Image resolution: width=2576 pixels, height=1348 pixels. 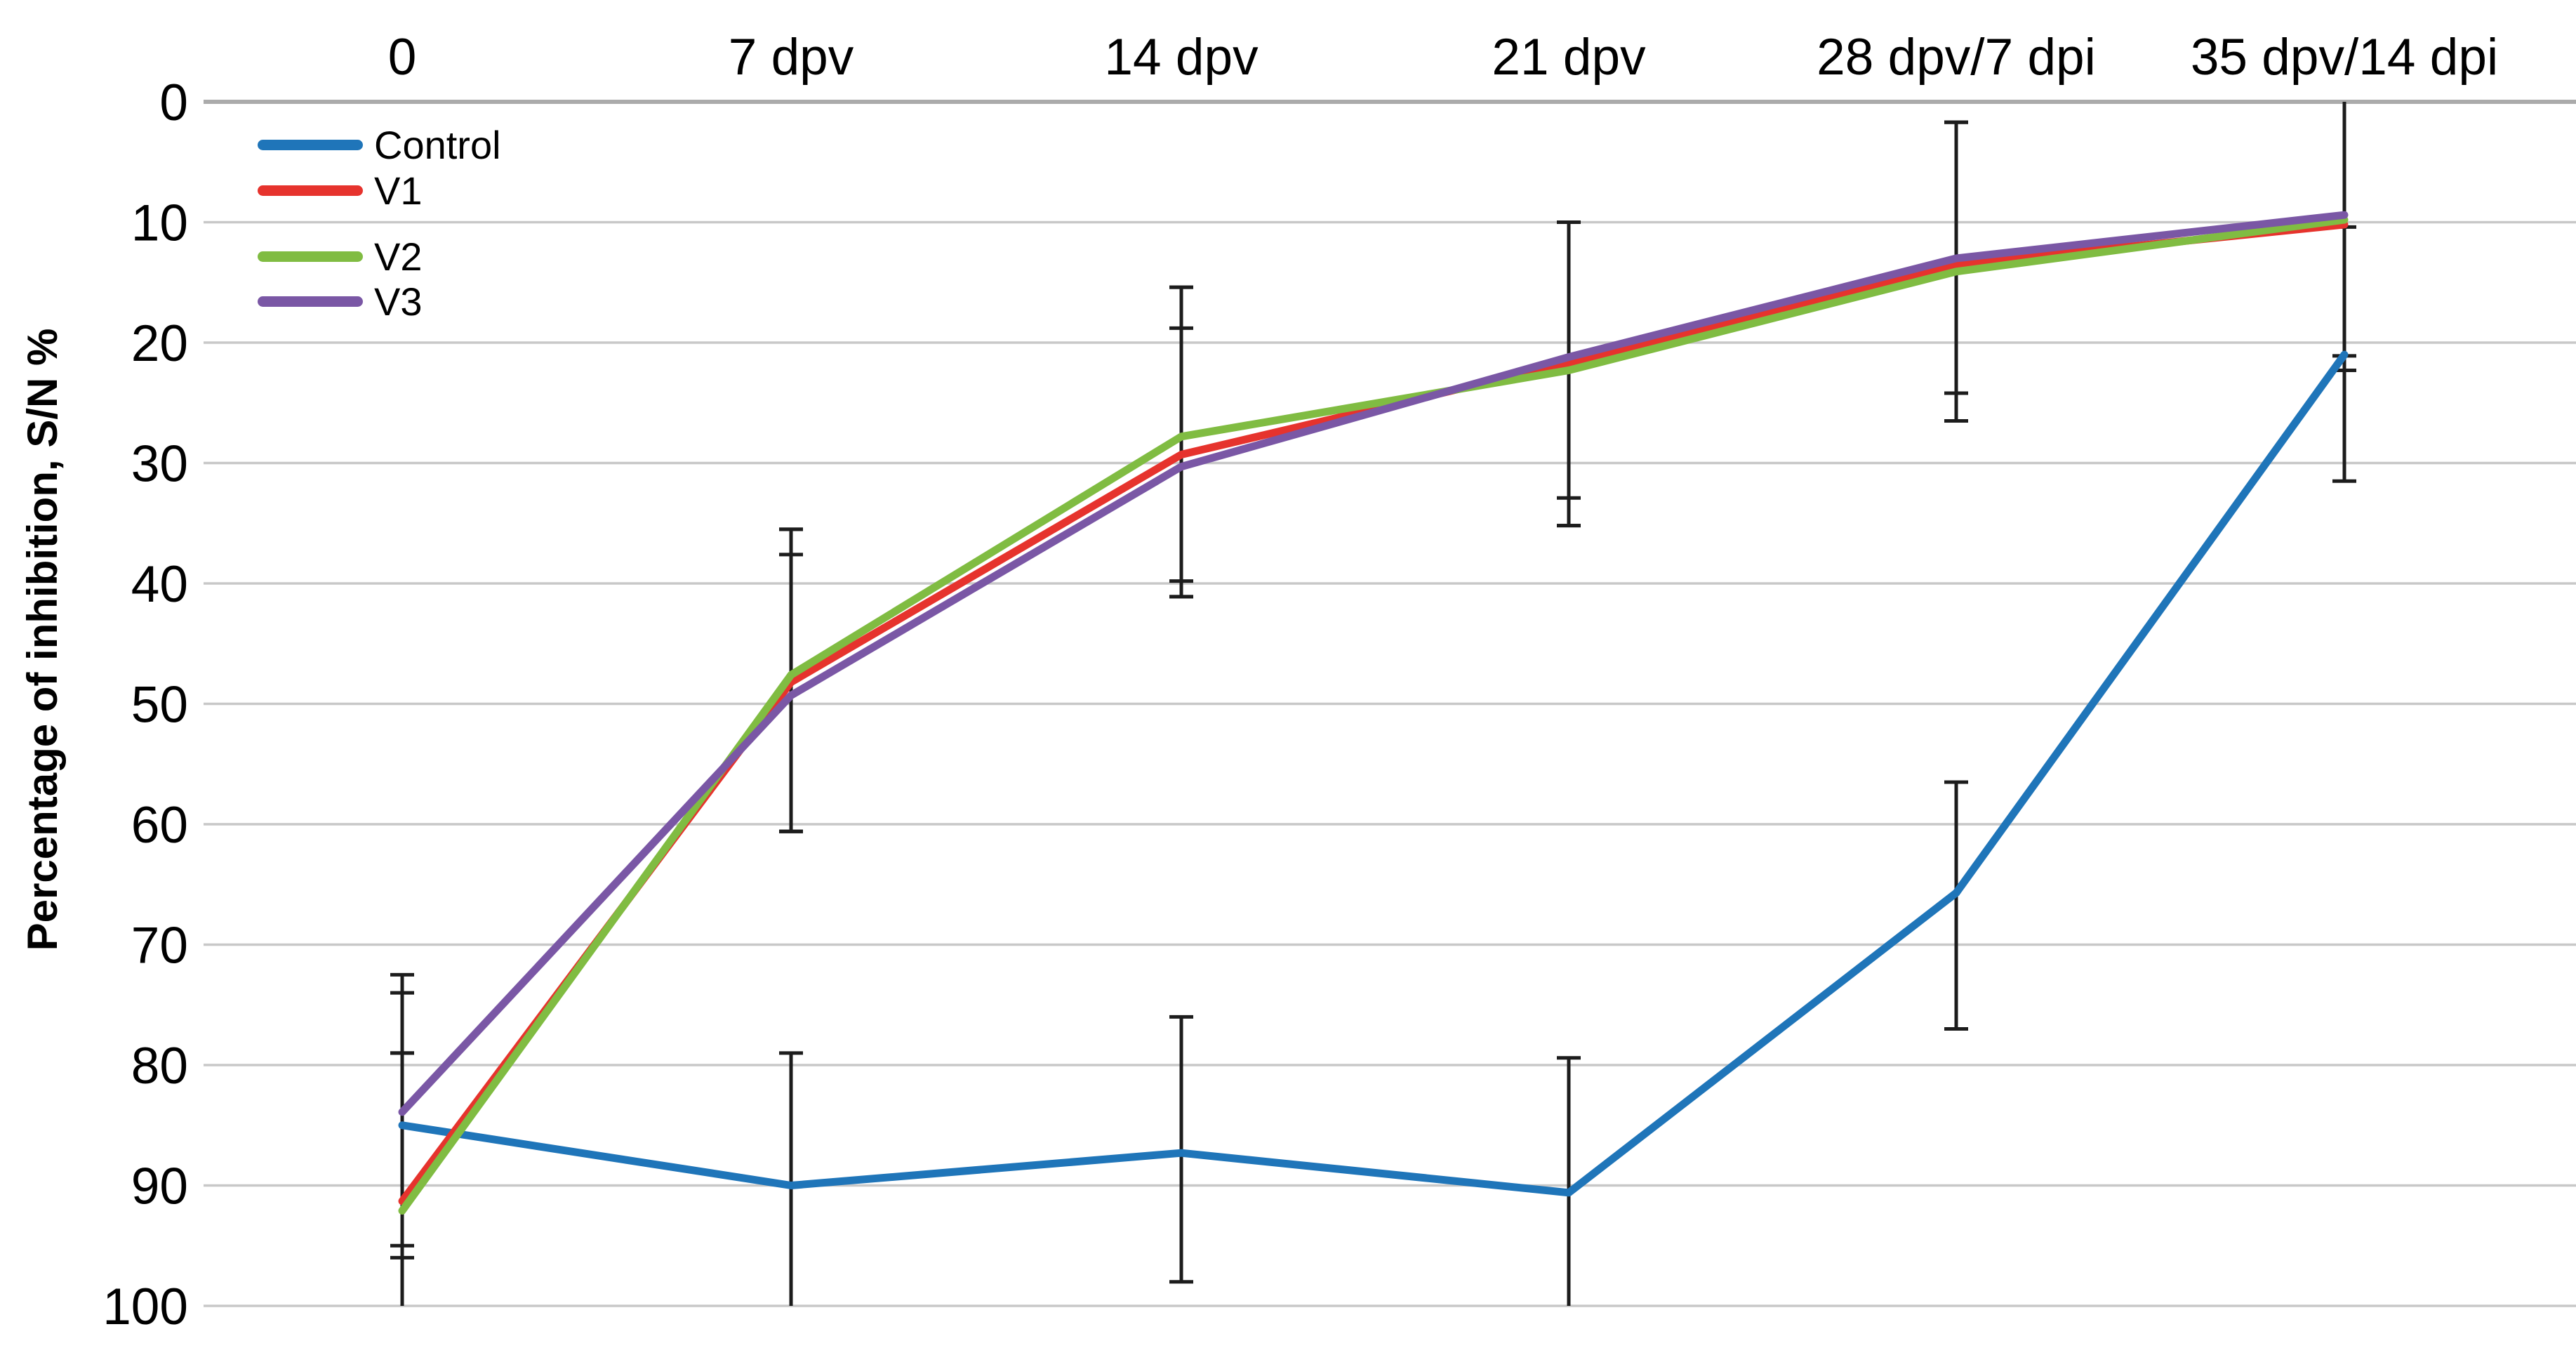 What do you see at coordinates (160, 1186) in the screenshot?
I see `y-tick-label-90: 90` at bounding box center [160, 1186].